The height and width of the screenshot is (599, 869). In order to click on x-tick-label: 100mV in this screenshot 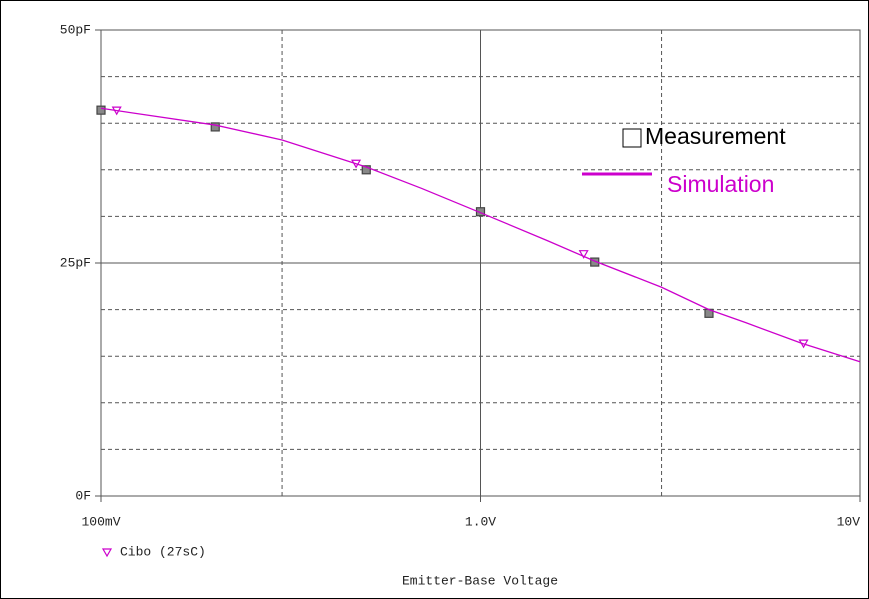, I will do `click(100, 521)`.